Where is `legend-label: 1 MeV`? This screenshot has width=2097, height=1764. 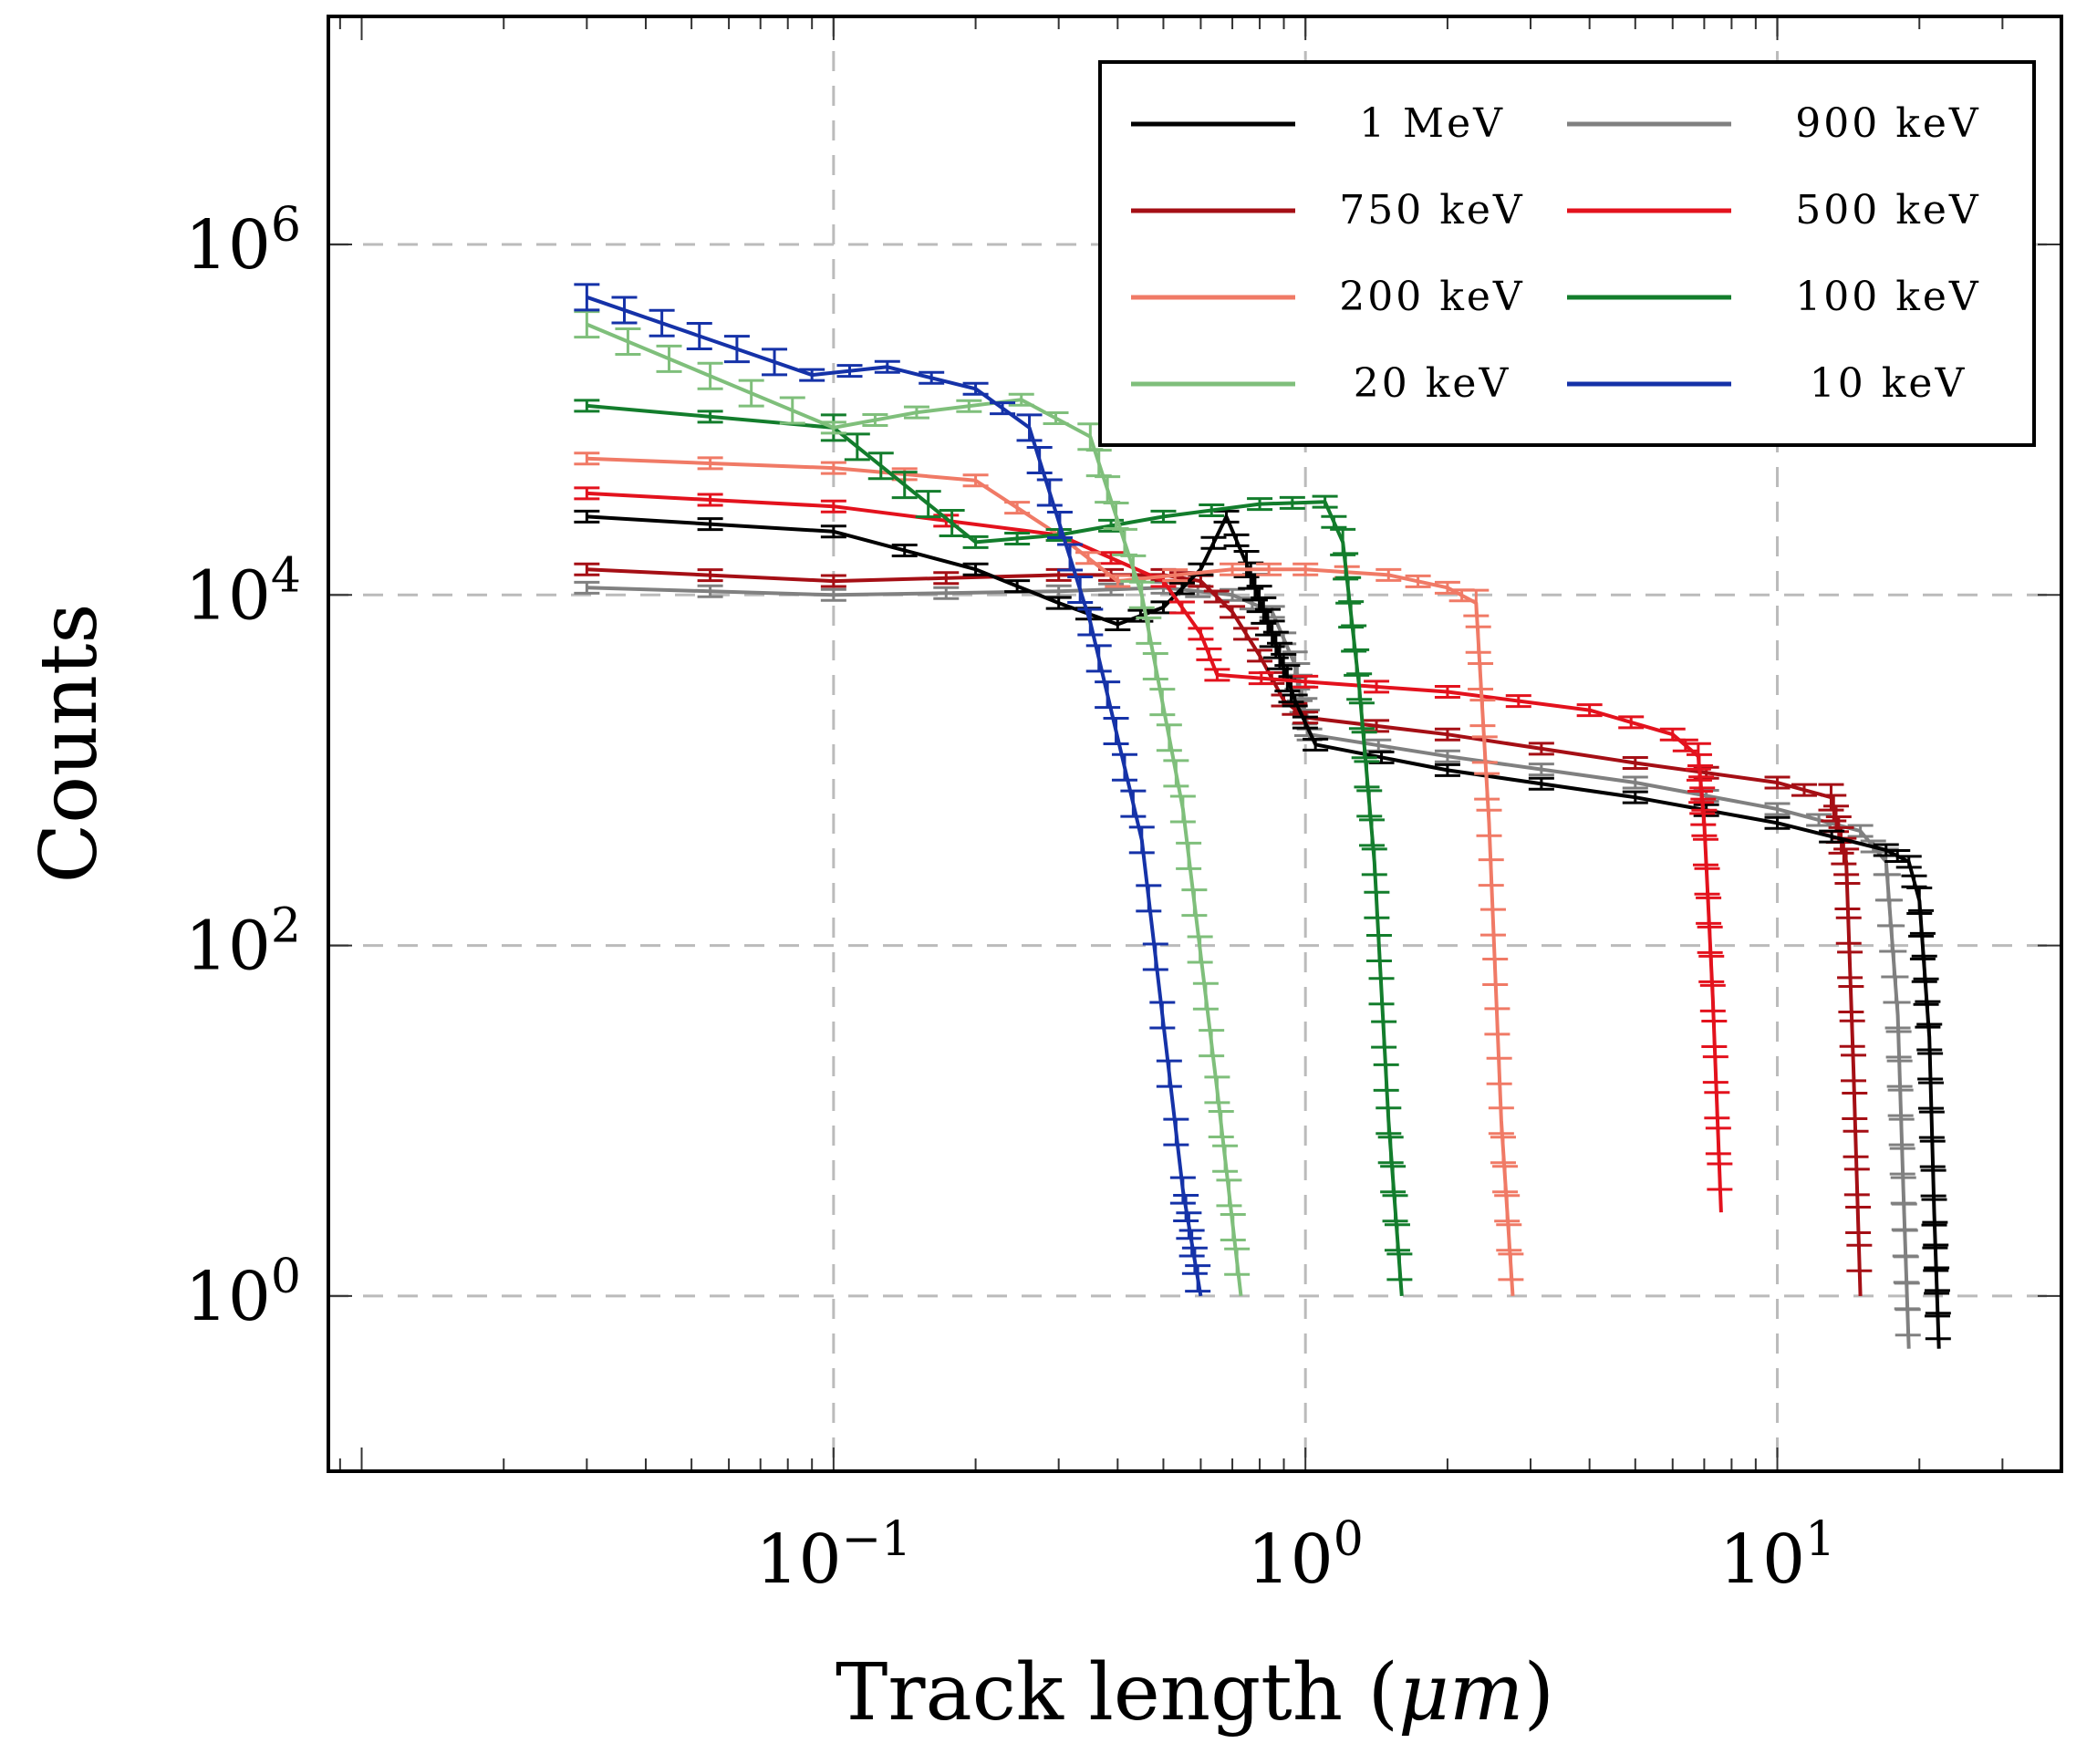
legend-label: 1 MeV is located at coordinates (1432, 124).